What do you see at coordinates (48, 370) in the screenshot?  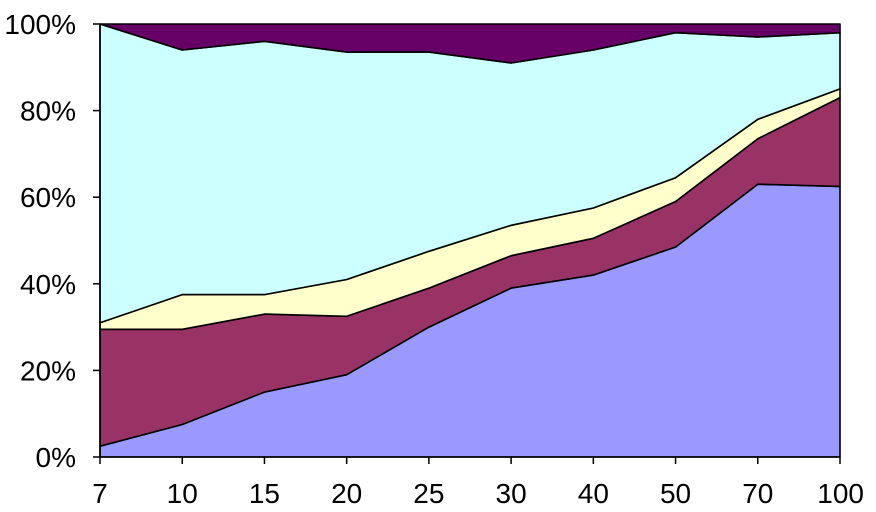 I see `y-tick-label: 20%` at bounding box center [48, 370].